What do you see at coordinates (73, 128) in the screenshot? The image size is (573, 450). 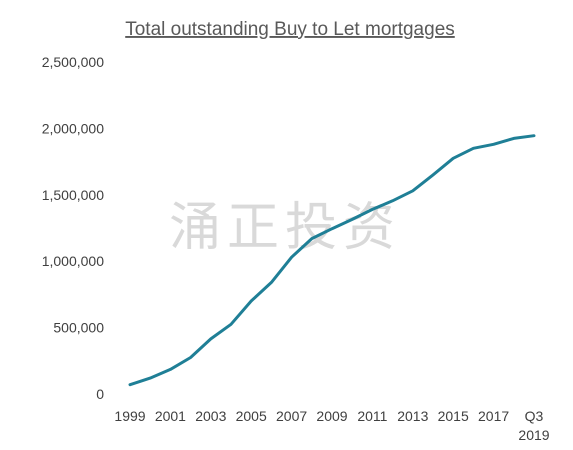 I see `y-tick-label: 2,000,000` at bounding box center [73, 128].